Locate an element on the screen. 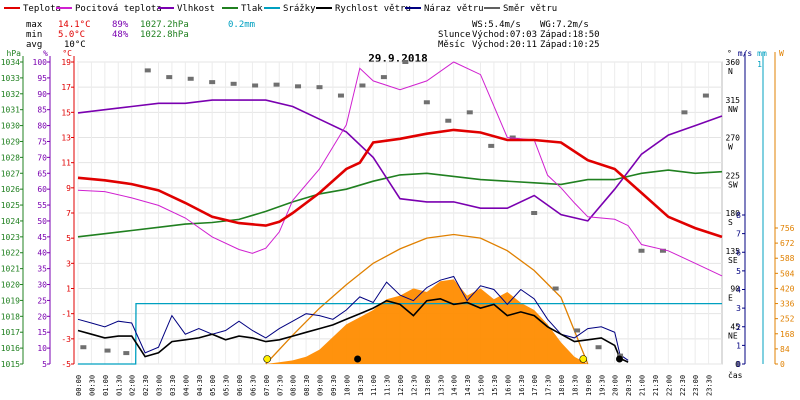 The image size is (800, 400). humidity-tick-0: 100 is located at coordinates (40, 62).